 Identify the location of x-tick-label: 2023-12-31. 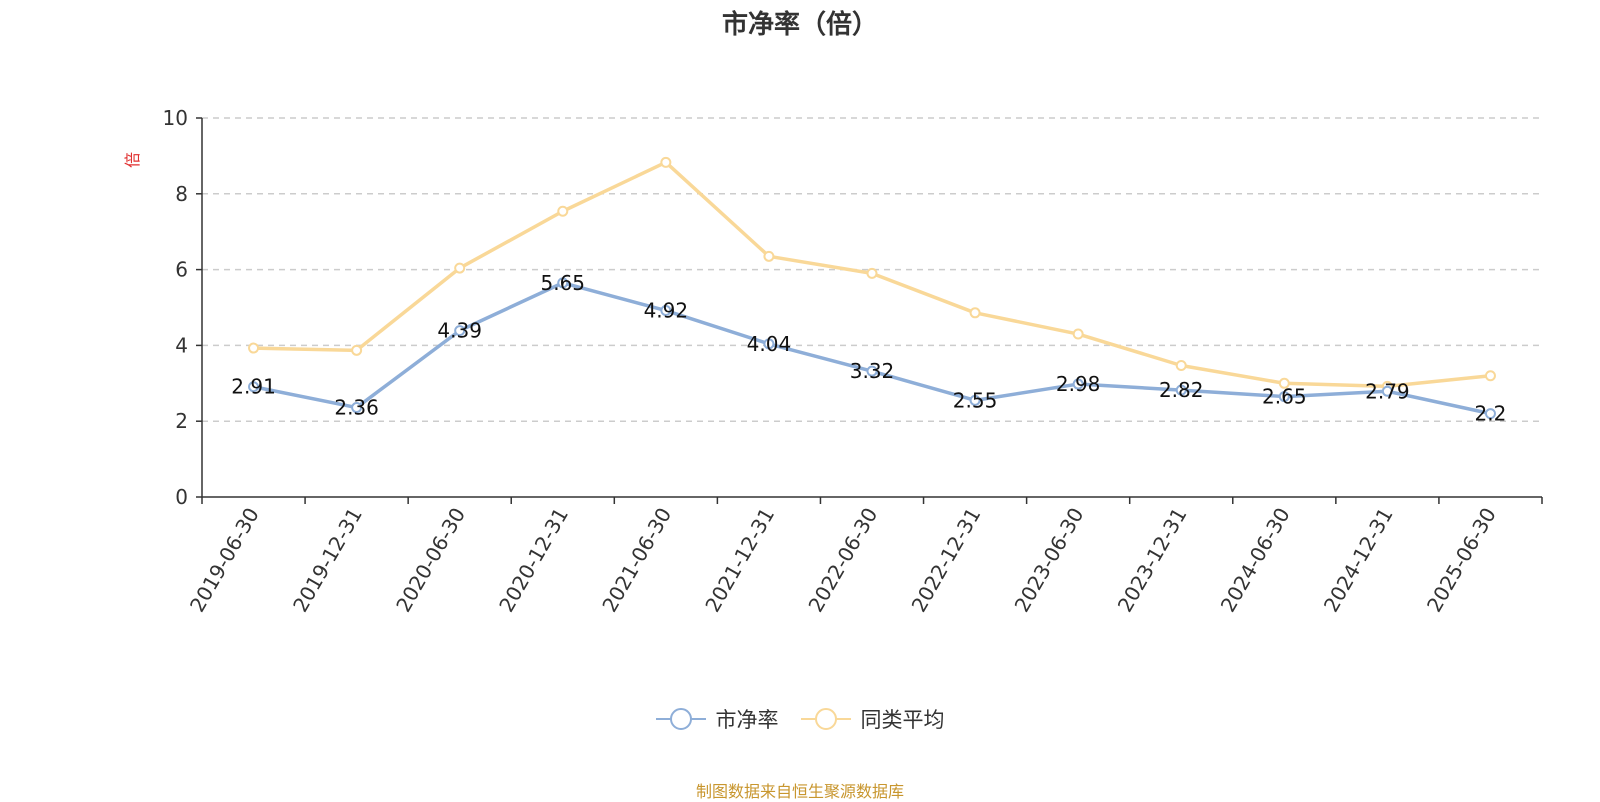
(1152, 560).